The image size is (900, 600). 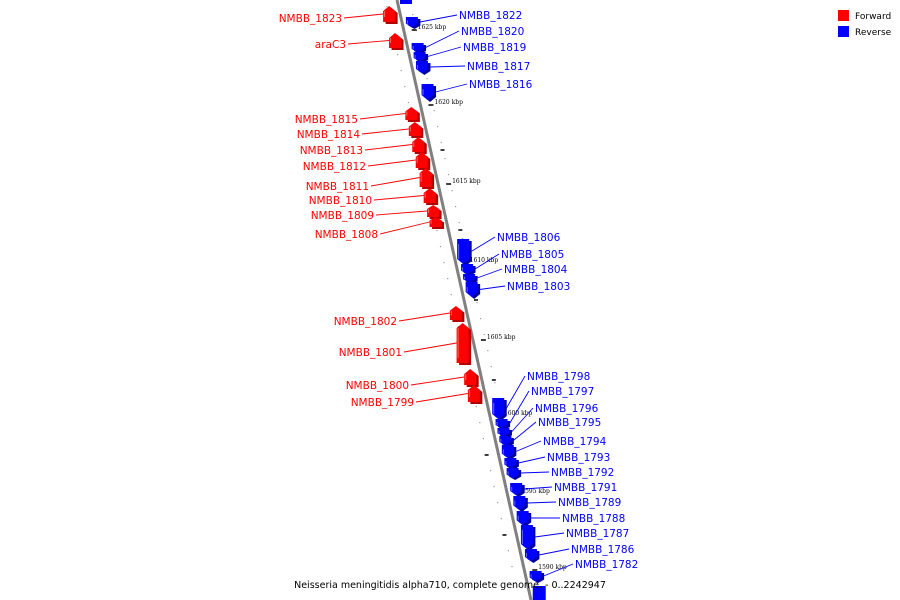 I want to click on gene-label: NMBB_1792, so click(x=582, y=473).